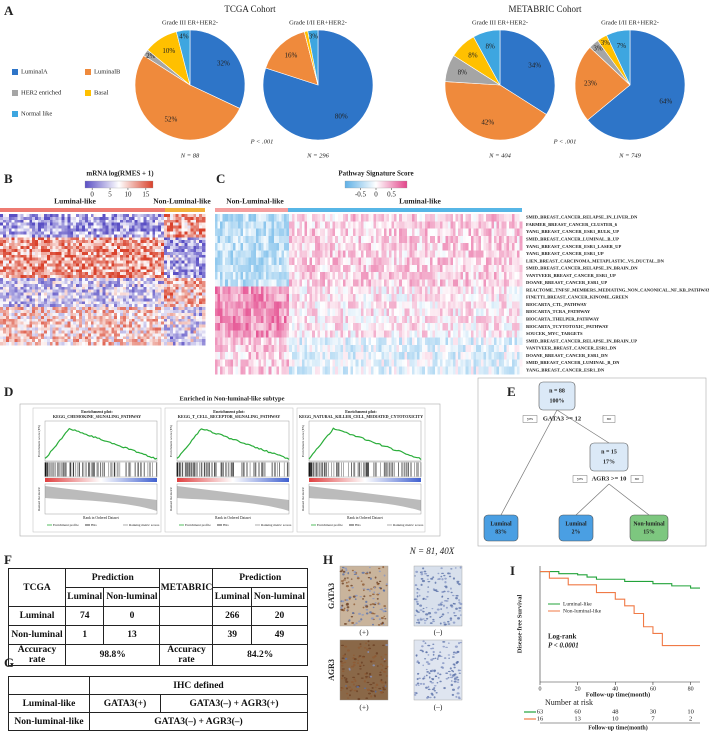 Image resolution: width=709 pixels, height=732 pixels. I want to click on pie-label: 23%, so click(590, 83).